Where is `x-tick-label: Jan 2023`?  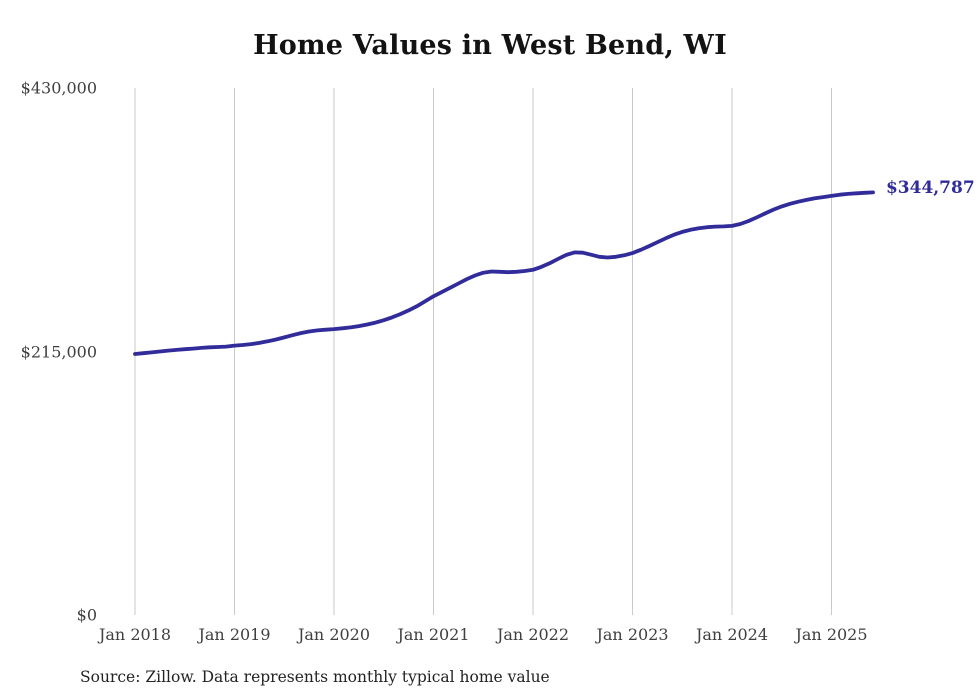
x-tick-label: Jan 2023 is located at coordinates (632, 634).